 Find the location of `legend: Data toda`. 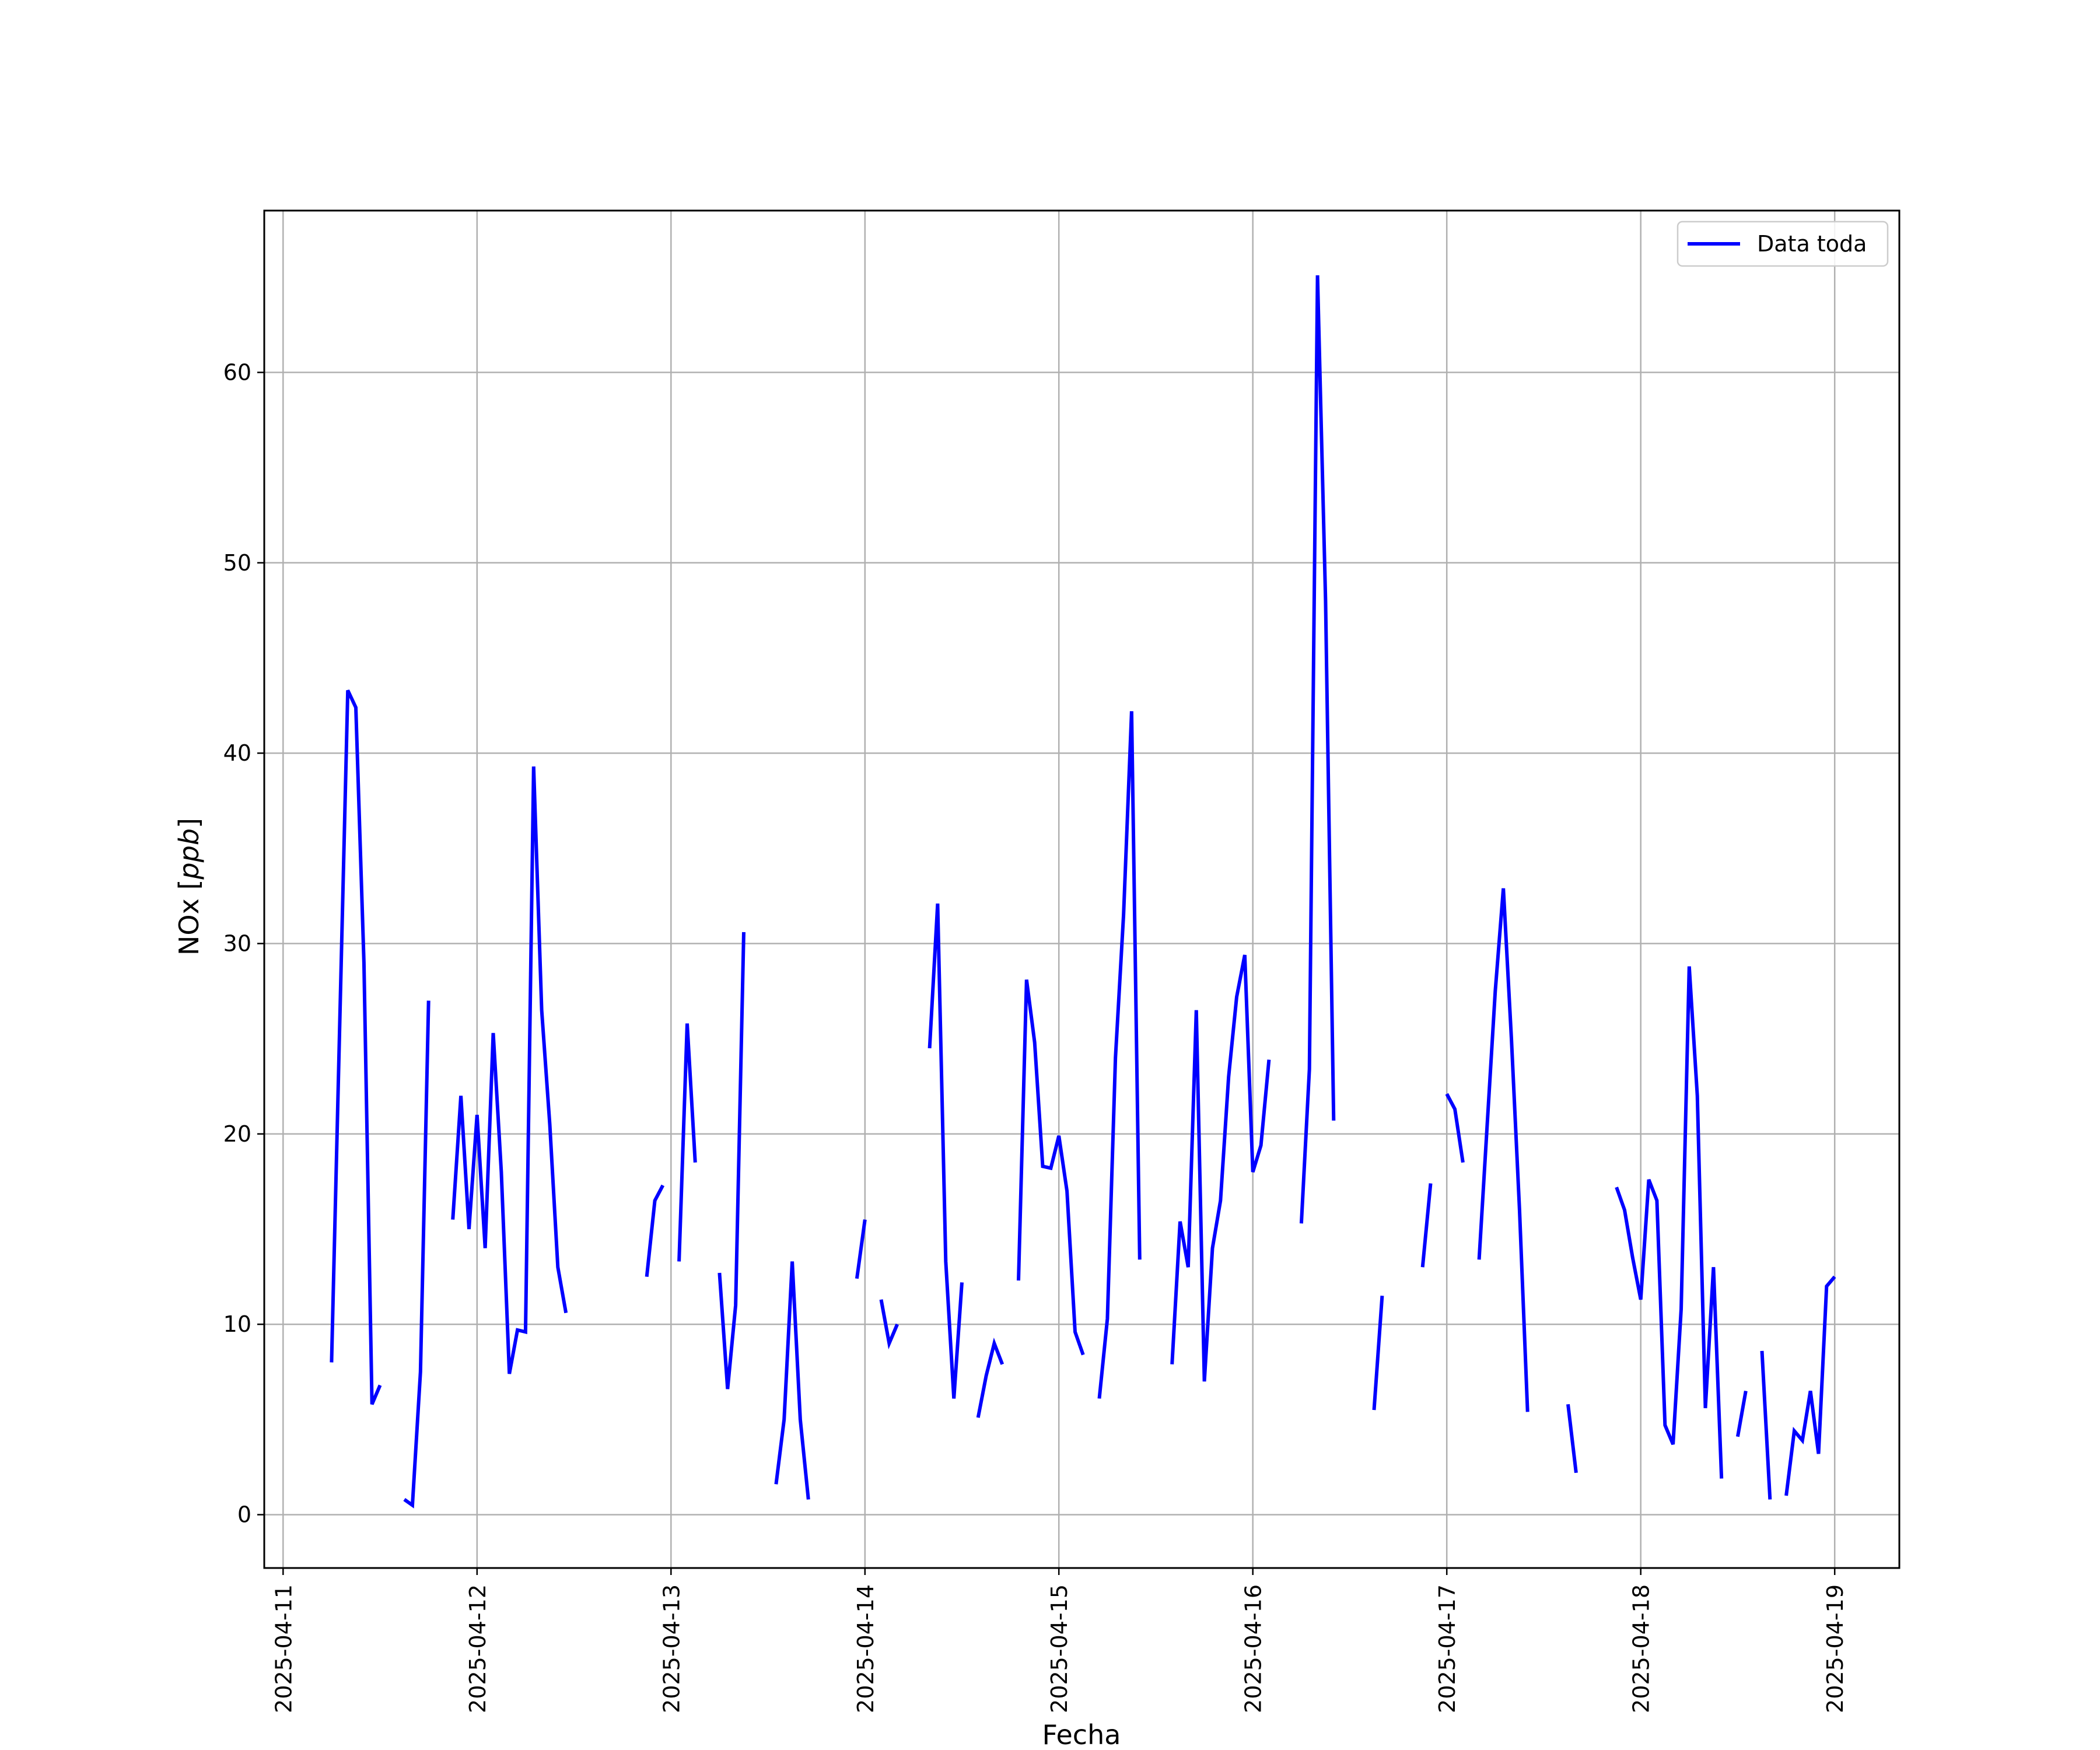

legend: Data toda is located at coordinates (1782, 243).